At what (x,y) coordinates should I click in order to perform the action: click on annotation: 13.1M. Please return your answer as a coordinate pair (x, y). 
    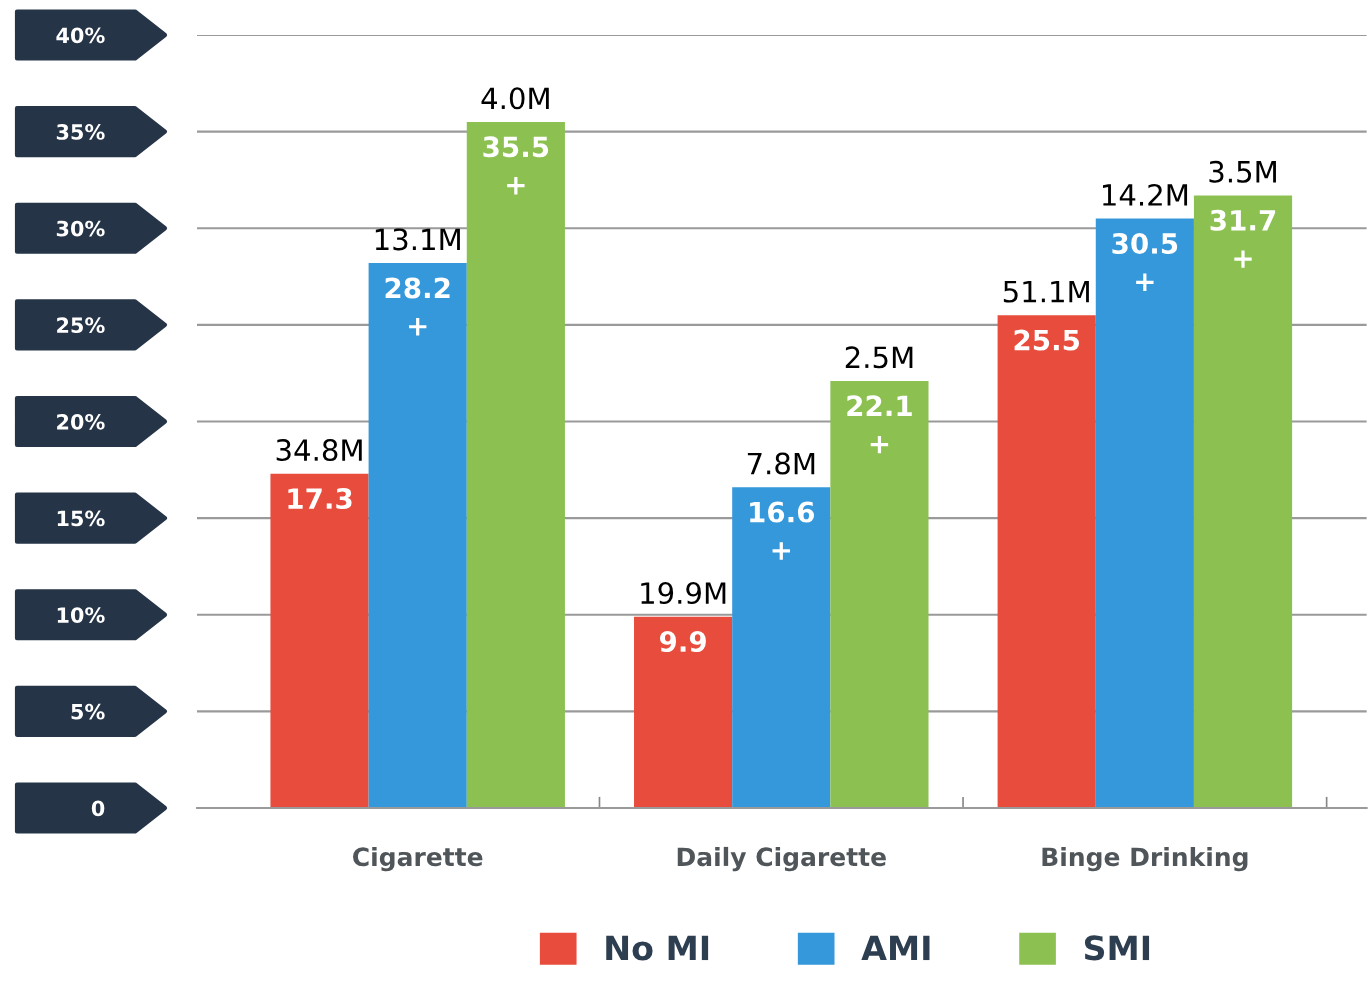
    Looking at the image, I should click on (417, 239).